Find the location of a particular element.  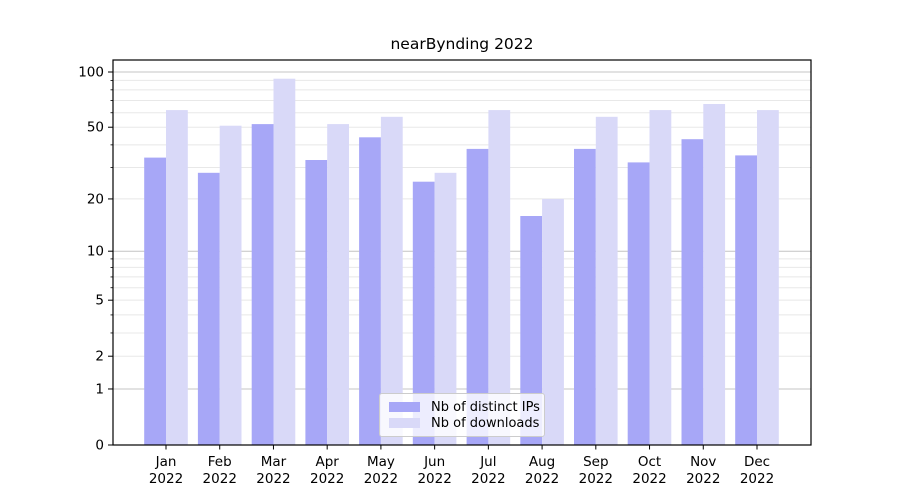

bar-distinct-ips-jan is located at coordinates (155, 301).